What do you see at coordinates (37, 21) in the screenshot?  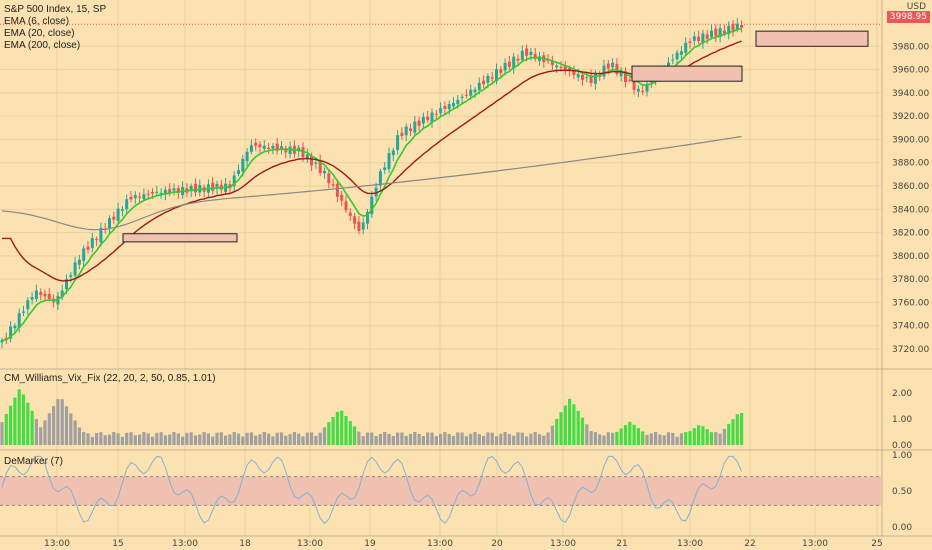 I see `legend-ema6: EMA (6, close)` at bounding box center [37, 21].